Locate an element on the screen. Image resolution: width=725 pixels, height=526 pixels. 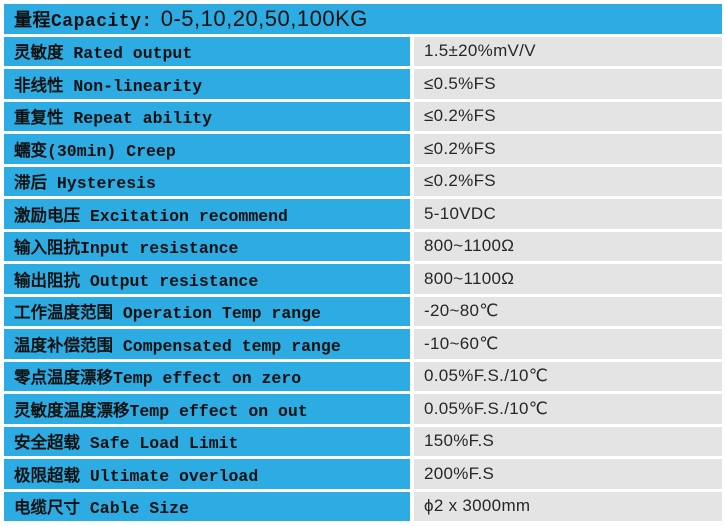
spec-label: 极限超载 Ultimate overload is located at coordinates (207, 474).